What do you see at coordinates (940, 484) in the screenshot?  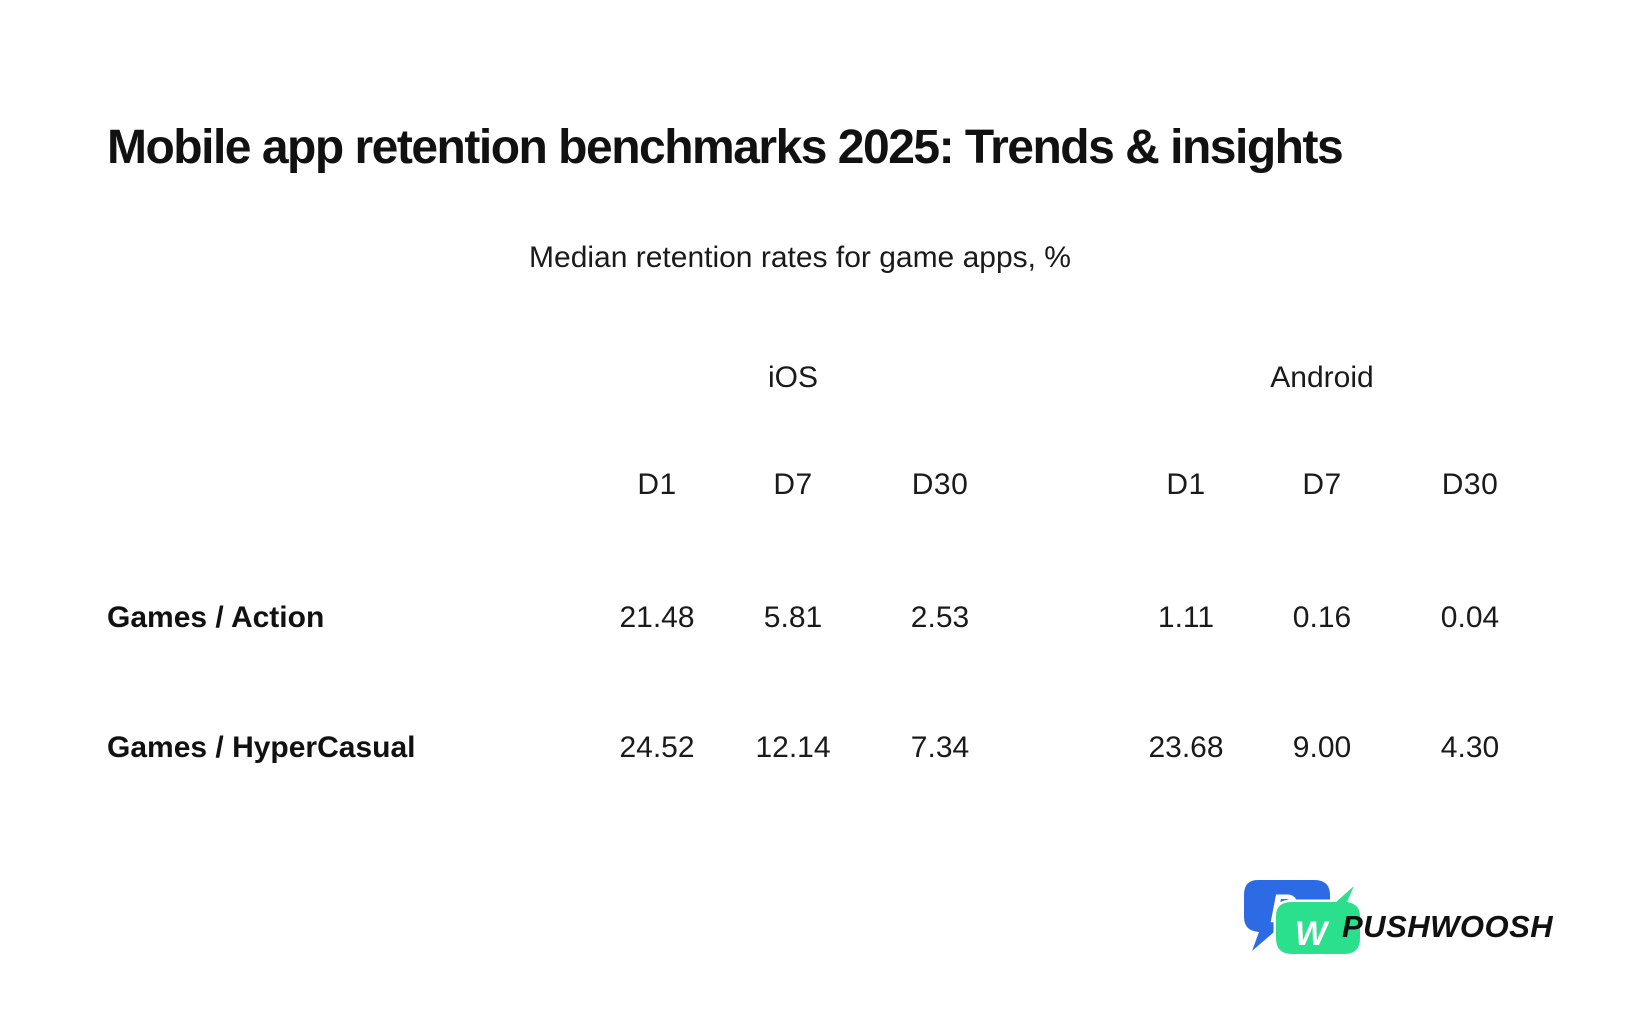 I see `column-header-ios-d30: D30` at bounding box center [940, 484].